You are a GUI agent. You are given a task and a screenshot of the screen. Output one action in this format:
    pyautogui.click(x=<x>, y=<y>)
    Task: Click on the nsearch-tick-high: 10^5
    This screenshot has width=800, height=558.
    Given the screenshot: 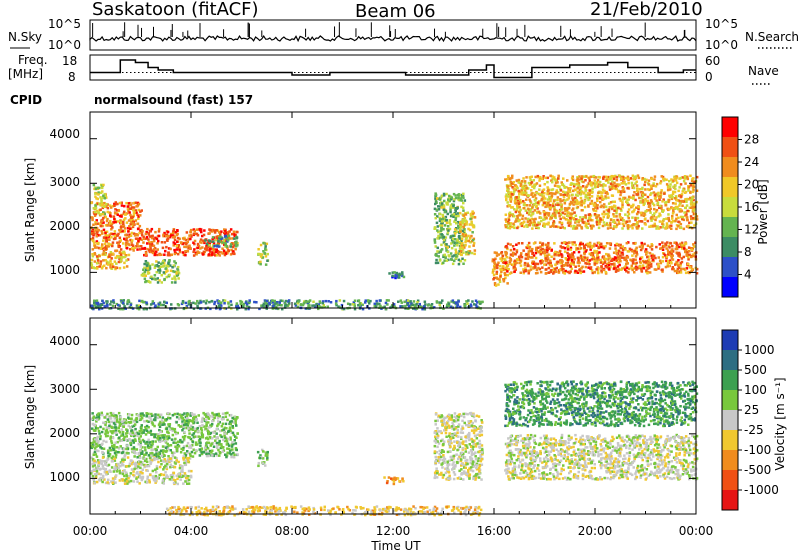 What is the action you would take?
    pyautogui.click(x=721, y=24)
    